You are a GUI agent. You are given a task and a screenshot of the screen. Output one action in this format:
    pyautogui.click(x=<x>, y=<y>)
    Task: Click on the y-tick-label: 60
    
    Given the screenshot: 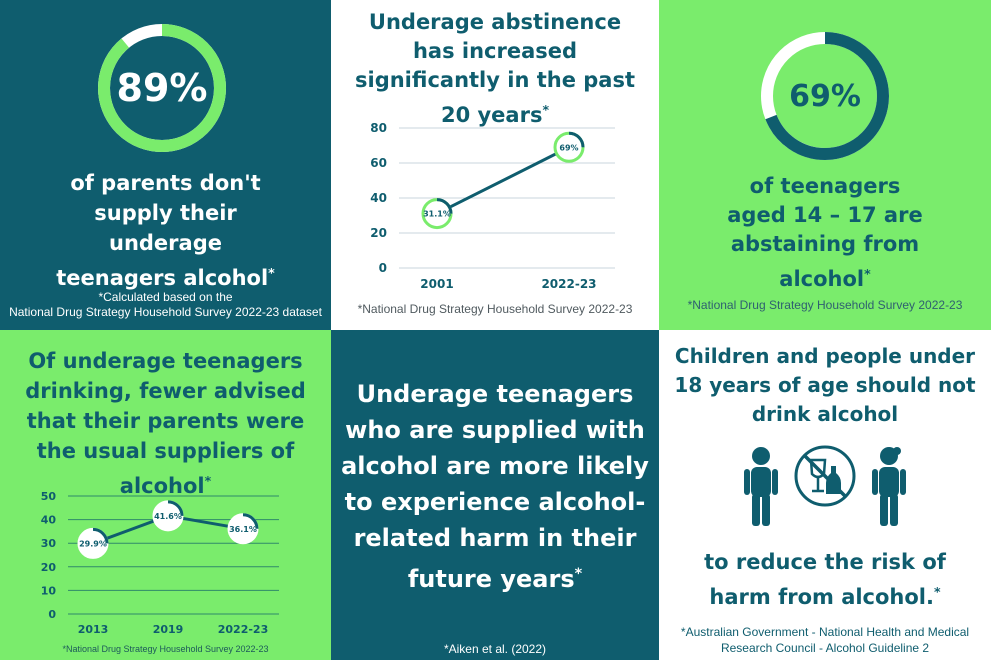 What is the action you would take?
    pyautogui.click(x=378, y=163)
    